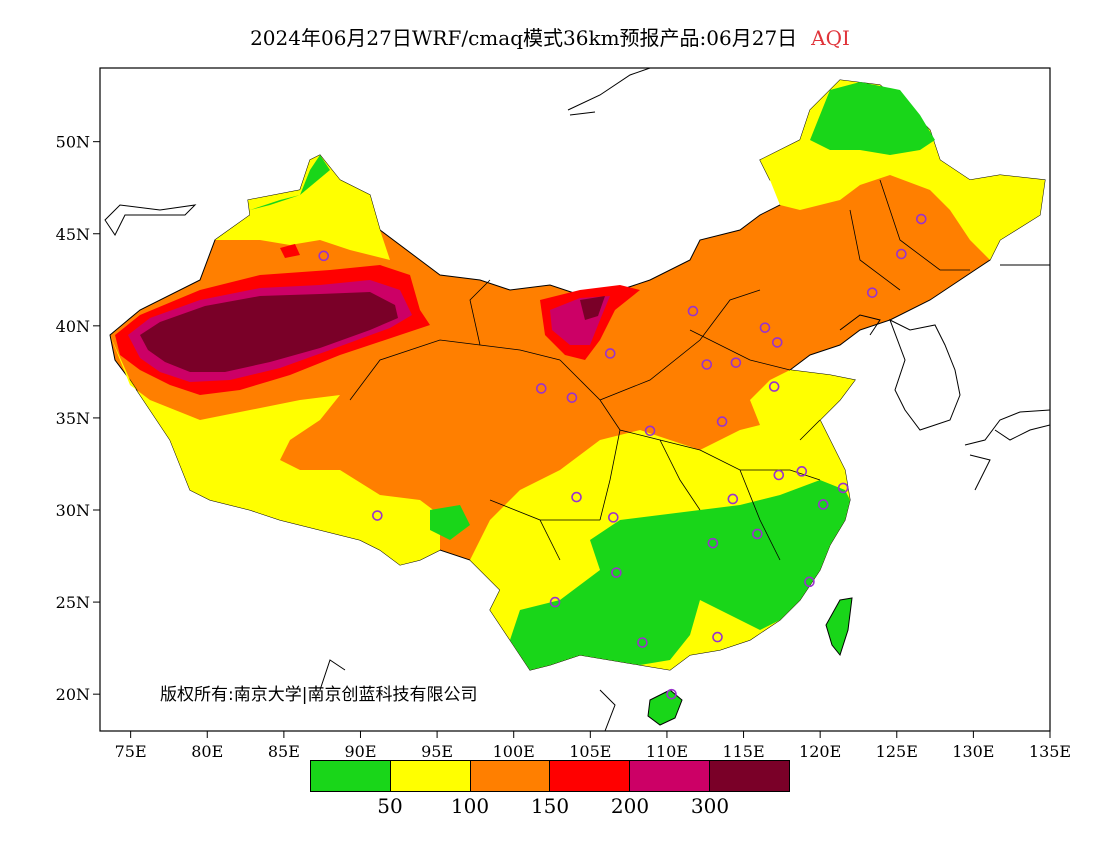 Image resolution: width=1100 pixels, height=850 pixels. Describe the element at coordinates (670, 776) in the screenshot. I see `legend-swatch-very-unhealthy` at that location.